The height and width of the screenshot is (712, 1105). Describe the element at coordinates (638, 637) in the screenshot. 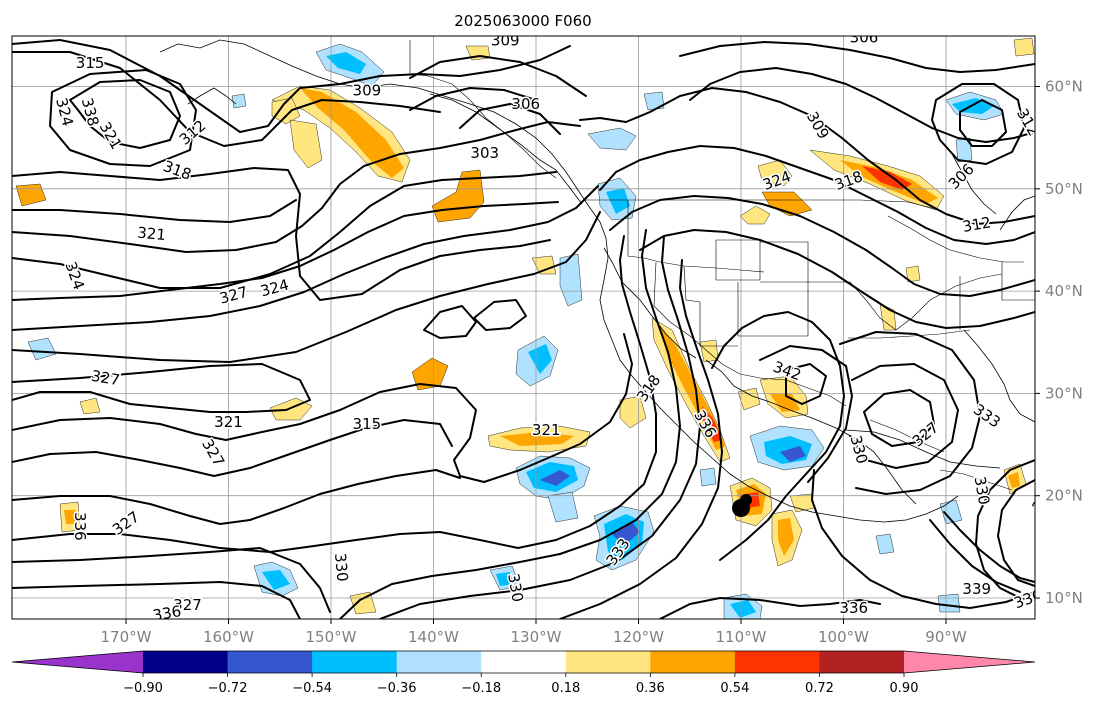

I see `longitude-tick-label: 120°W` at that location.